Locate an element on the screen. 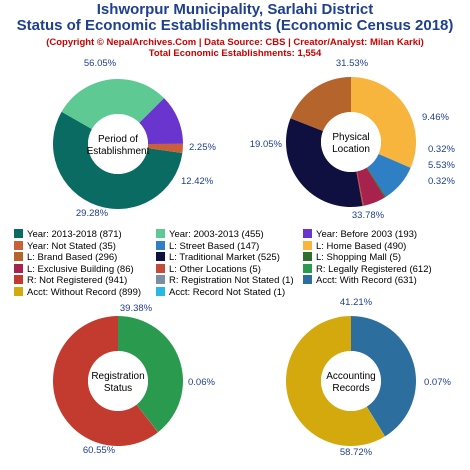  percent-label-acct-with-record-631: 41.21% is located at coordinates (356, 302).